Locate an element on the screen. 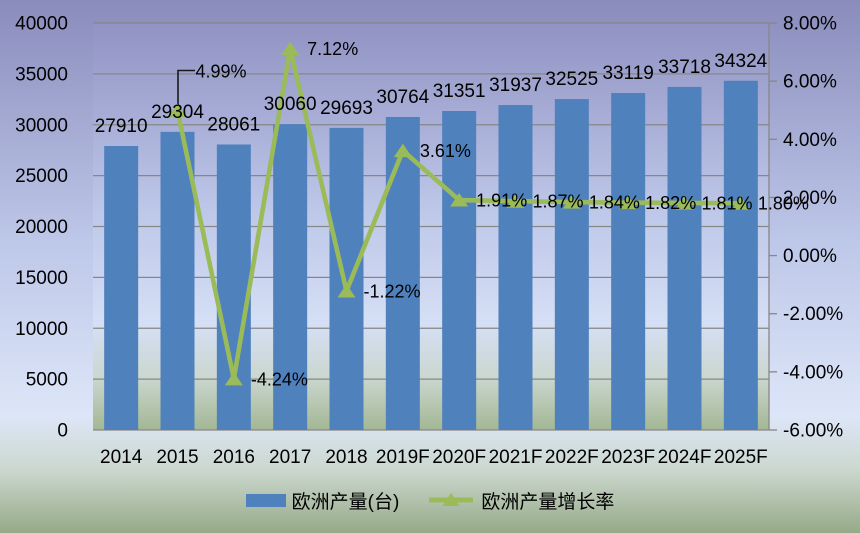  right-axis-label: -6.00% is located at coordinates (813, 431).